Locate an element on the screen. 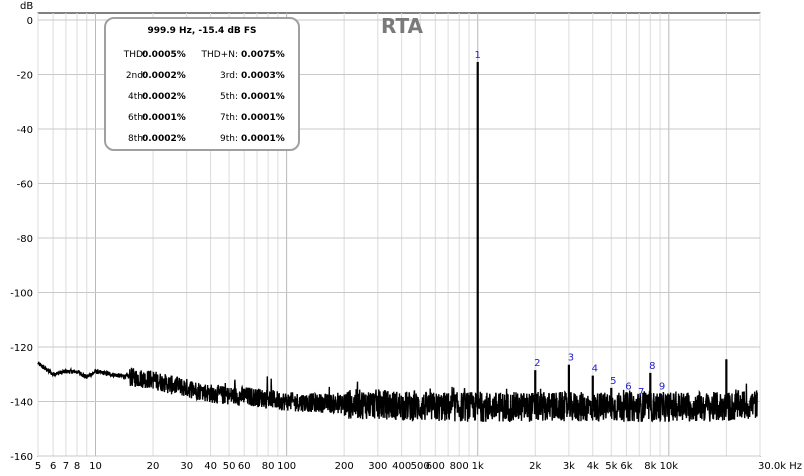 The image size is (804, 476). y-tick-label: -60 is located at coordinates (25, 185).